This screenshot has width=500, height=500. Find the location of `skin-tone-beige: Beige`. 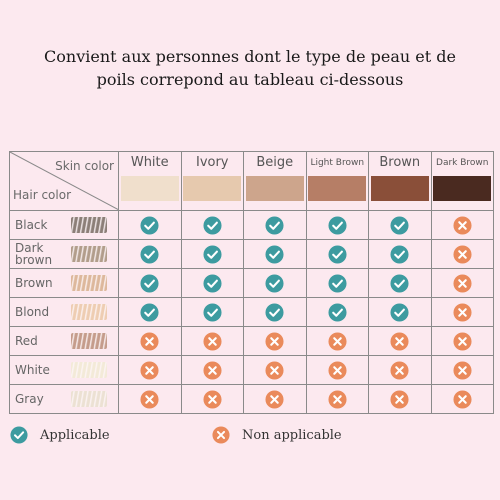

skin-tone-beige: Beige is located at coordinates (275, 181).